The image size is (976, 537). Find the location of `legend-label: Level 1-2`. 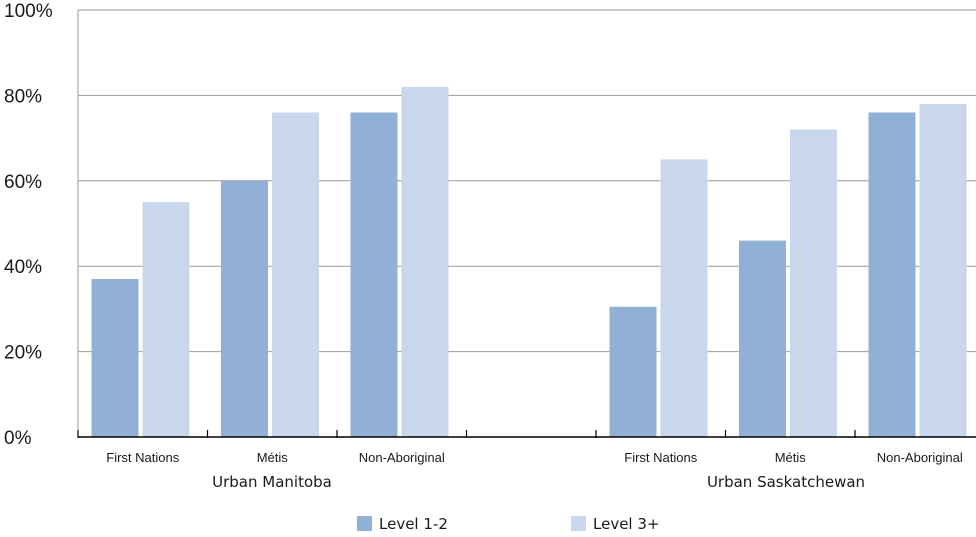

legend-label: Level 1-2 is located at coordinates (413, 524).